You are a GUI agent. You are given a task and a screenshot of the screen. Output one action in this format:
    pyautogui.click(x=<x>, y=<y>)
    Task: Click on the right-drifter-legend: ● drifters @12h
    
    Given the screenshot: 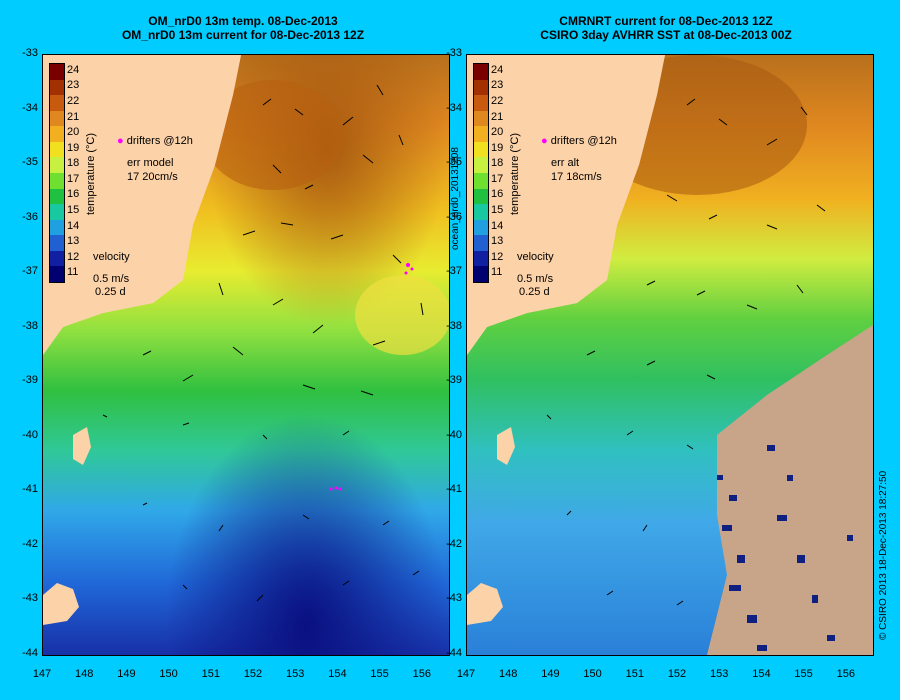 What is the action you would take?
    pyautogui.click(x=579, y=141)
    